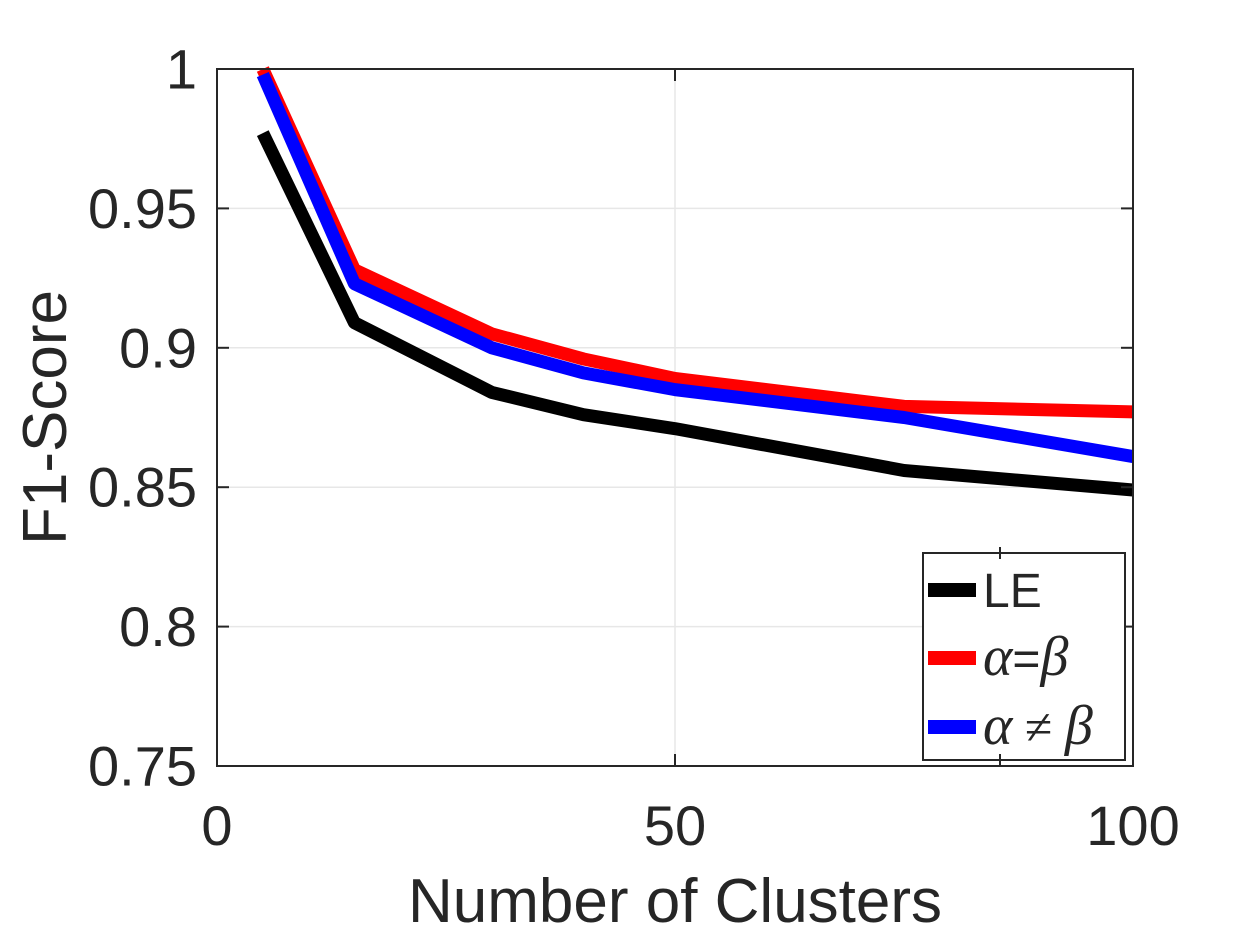  What do you see at coordinates (142, 208) in the screenshot?
I see `y-tick-label-0.95: 0.95` at bounding box center [142, 208].